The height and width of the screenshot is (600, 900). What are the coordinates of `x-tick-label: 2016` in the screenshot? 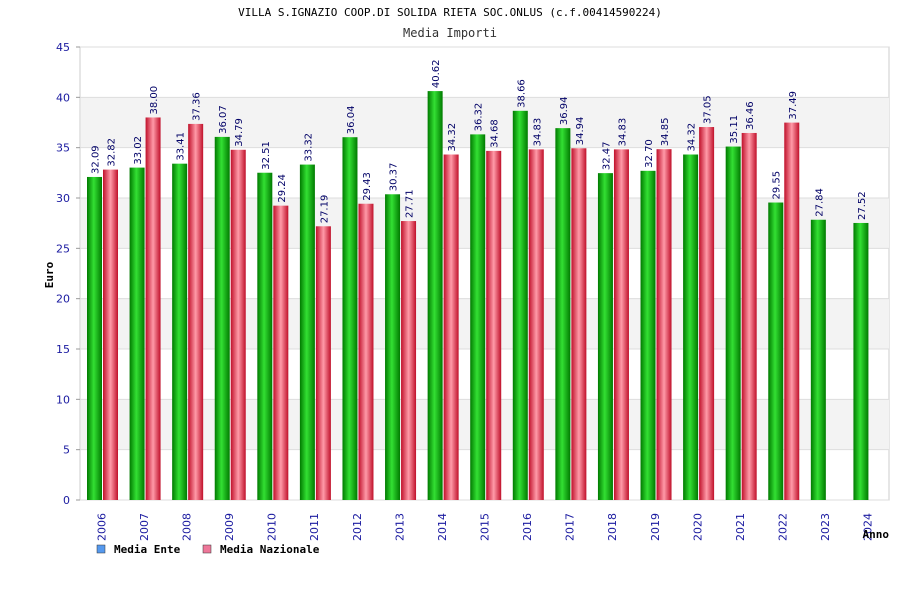 It's located at (527, 527).